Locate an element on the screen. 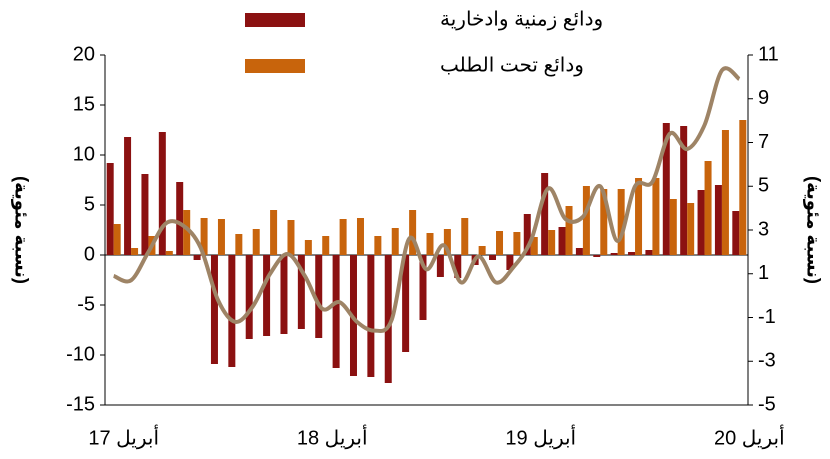 The height and width of the screenshot is (459, 830). y2-tick-label: 1 is located at coordinates (763, 273).